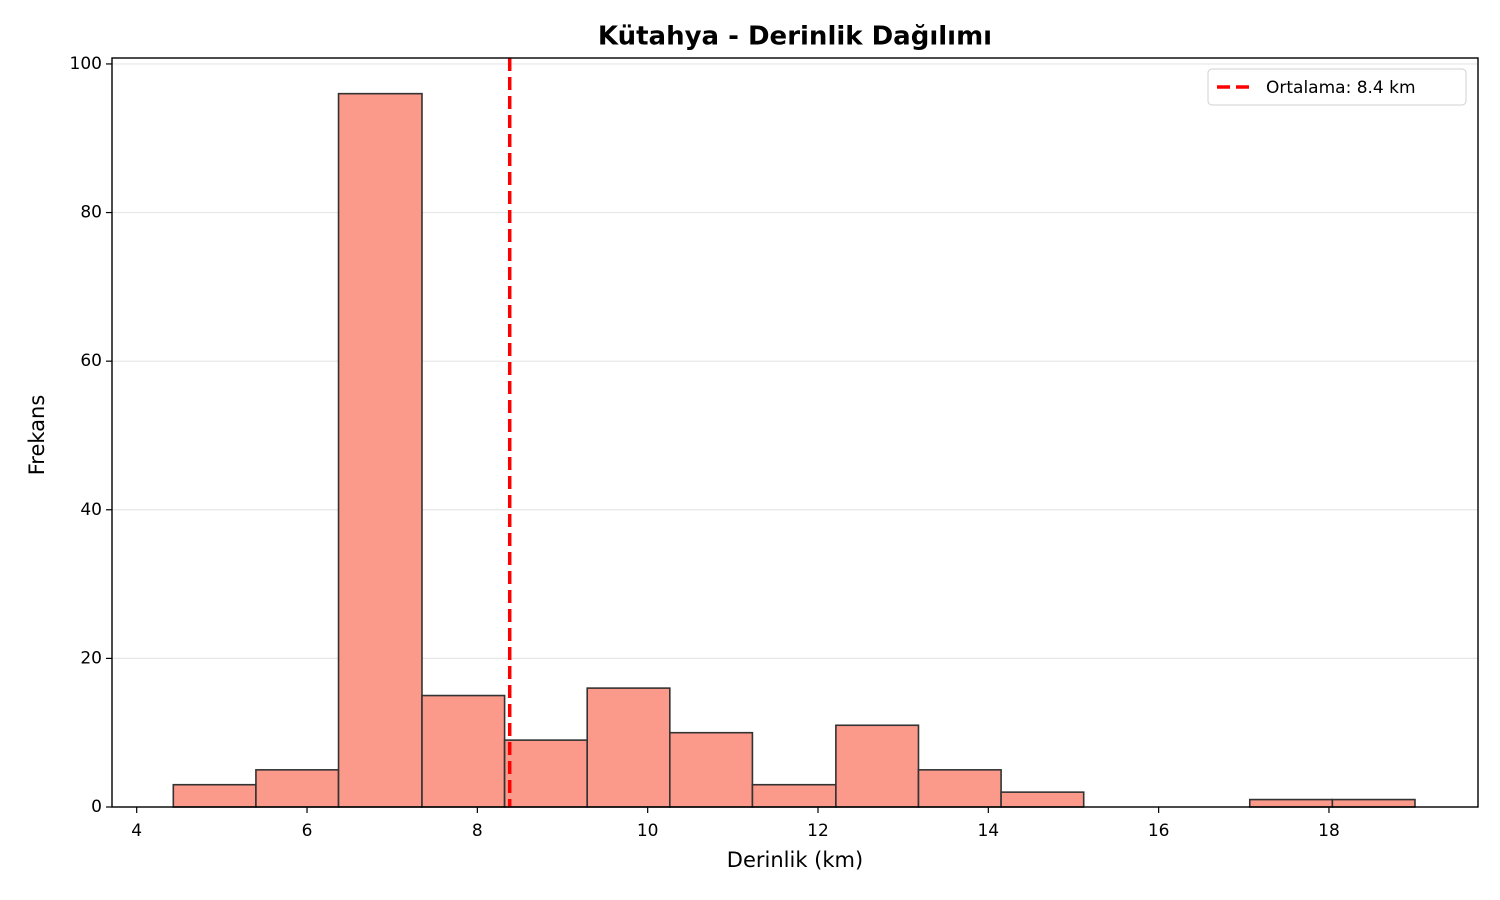  I want to click on y-axis-label: Frekans, so click(37, 435).